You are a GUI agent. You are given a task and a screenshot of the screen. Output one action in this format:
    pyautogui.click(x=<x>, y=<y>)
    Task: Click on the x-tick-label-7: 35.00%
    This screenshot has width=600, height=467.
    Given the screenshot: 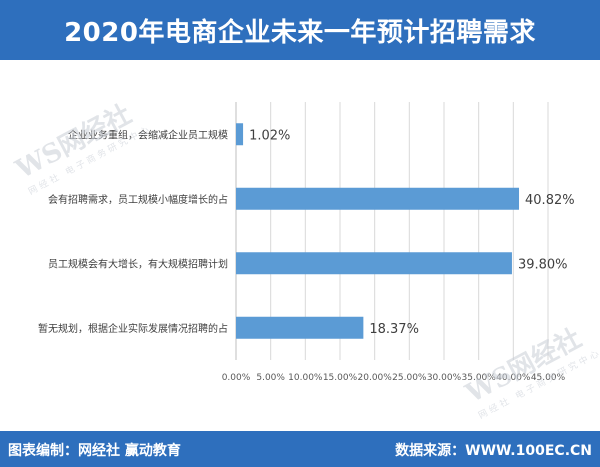 What is the action you would take?
    pyautogui.click(x=479, y=378)
    